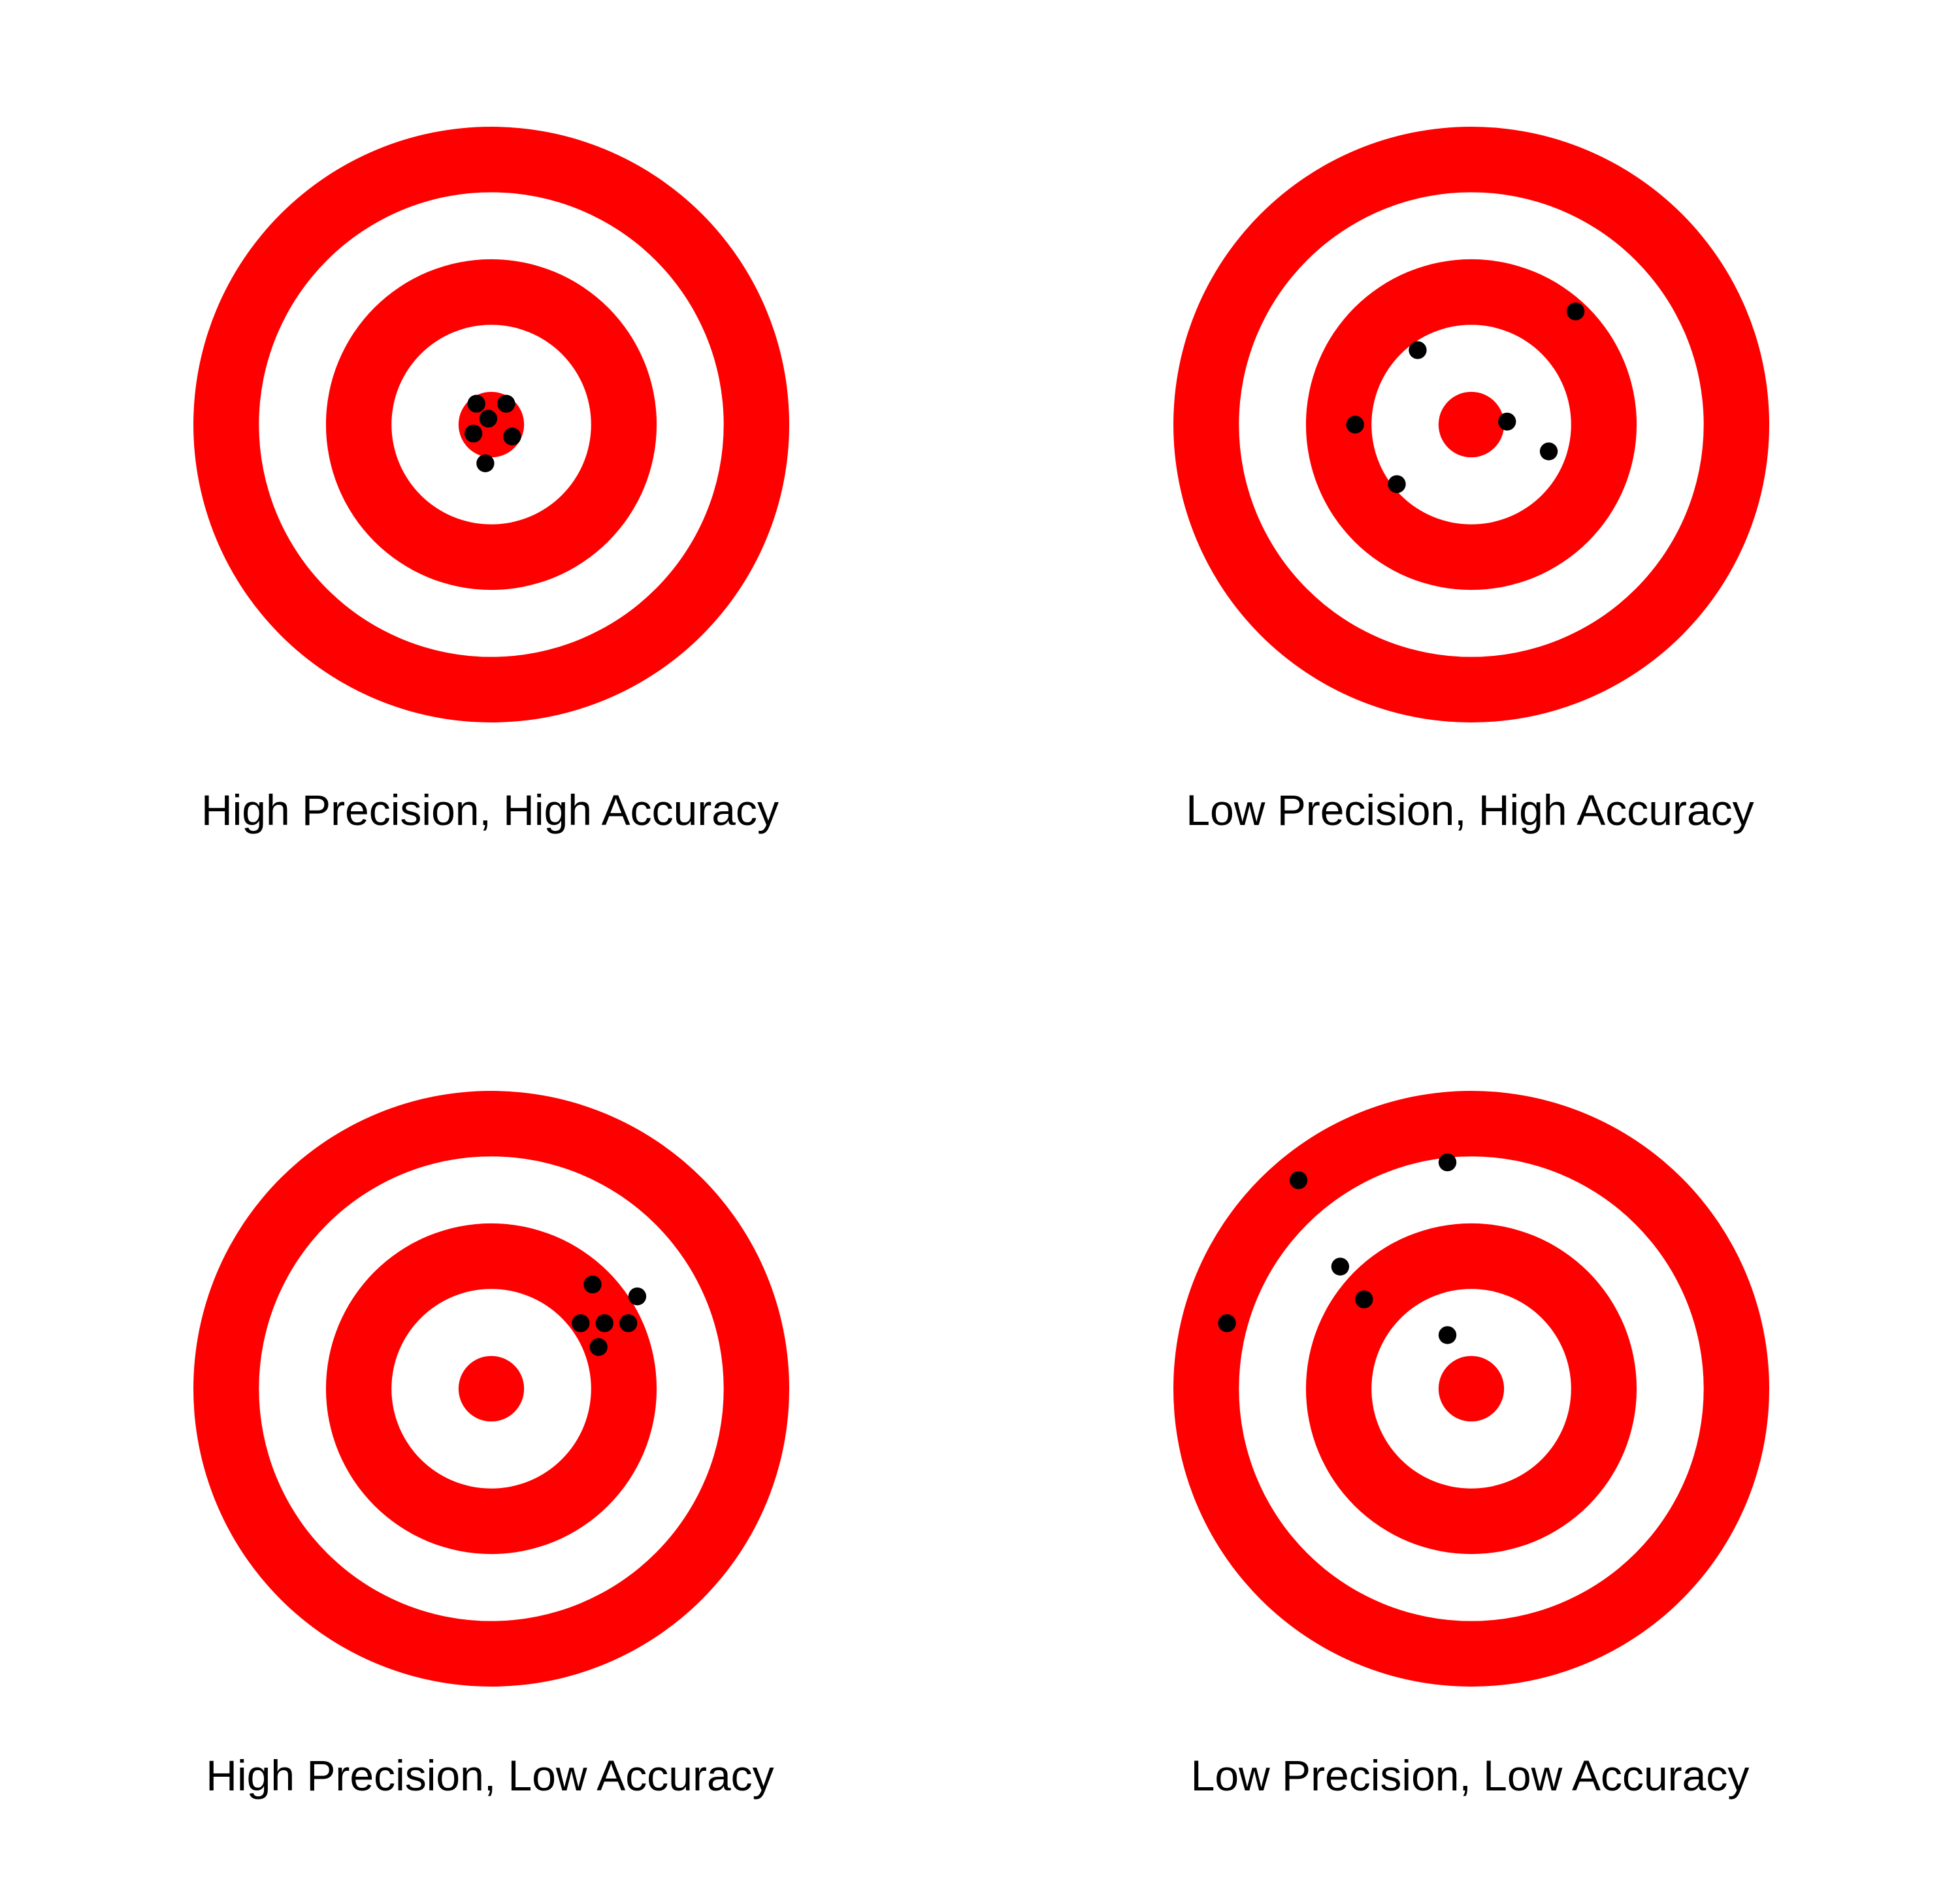 This screenshot has width=1960, height=1893. What do you see at coordinates (490, 810) in the screenshot?
I see `caption-high-precision-high-accuracy: High Precision, High Accuracy` at bounding box center [490, 810].